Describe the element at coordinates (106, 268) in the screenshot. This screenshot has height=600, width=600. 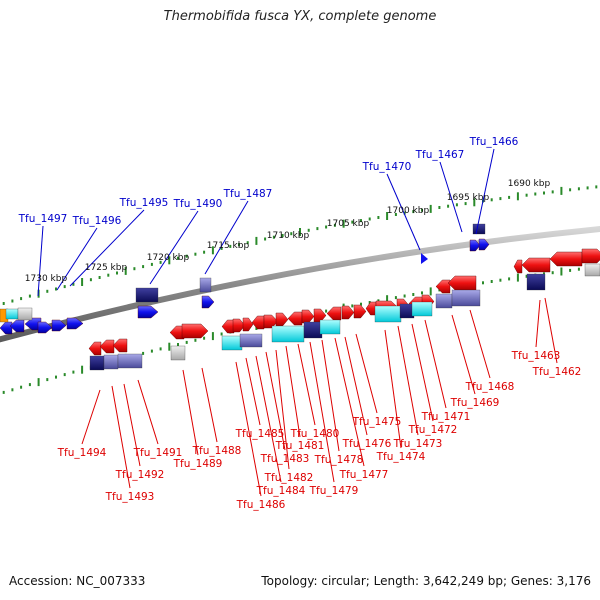
I see `position-label: 1725 kbp` at that location.